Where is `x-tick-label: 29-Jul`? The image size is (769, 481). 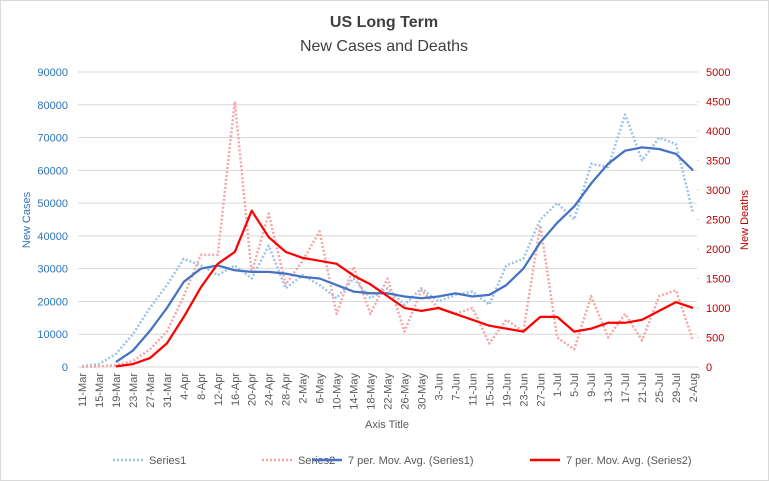 x-tick-label: 29-Jul is located at coordinates (677, 388).